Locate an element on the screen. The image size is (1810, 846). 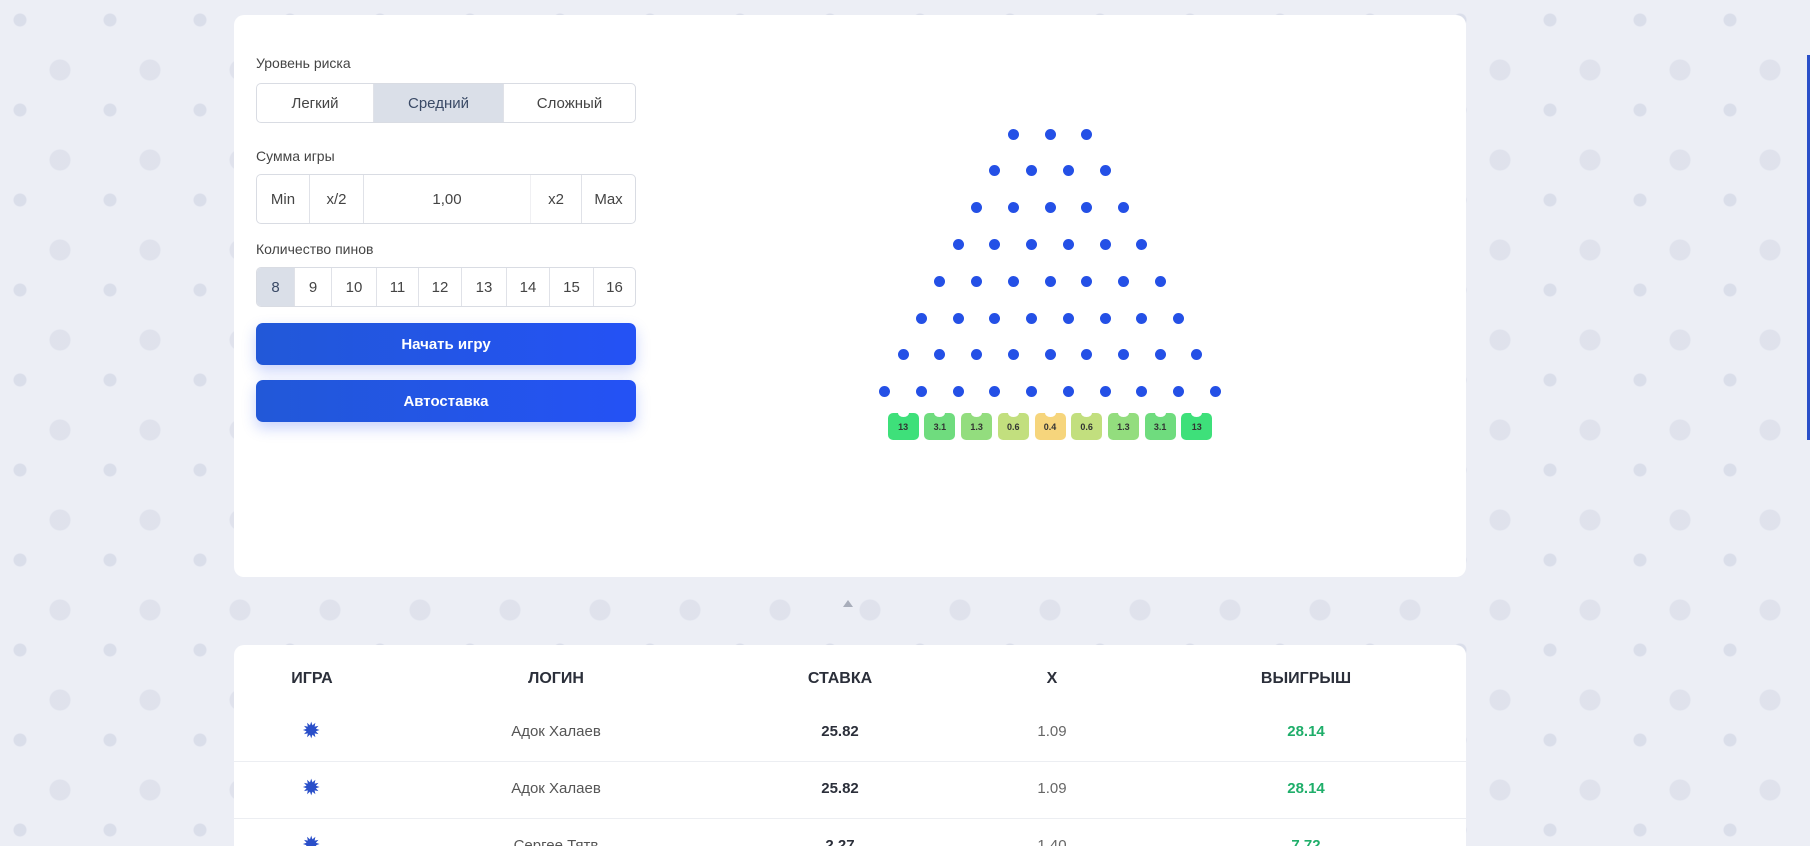
amount-min-button: Min is located at coordinates (283, 199).